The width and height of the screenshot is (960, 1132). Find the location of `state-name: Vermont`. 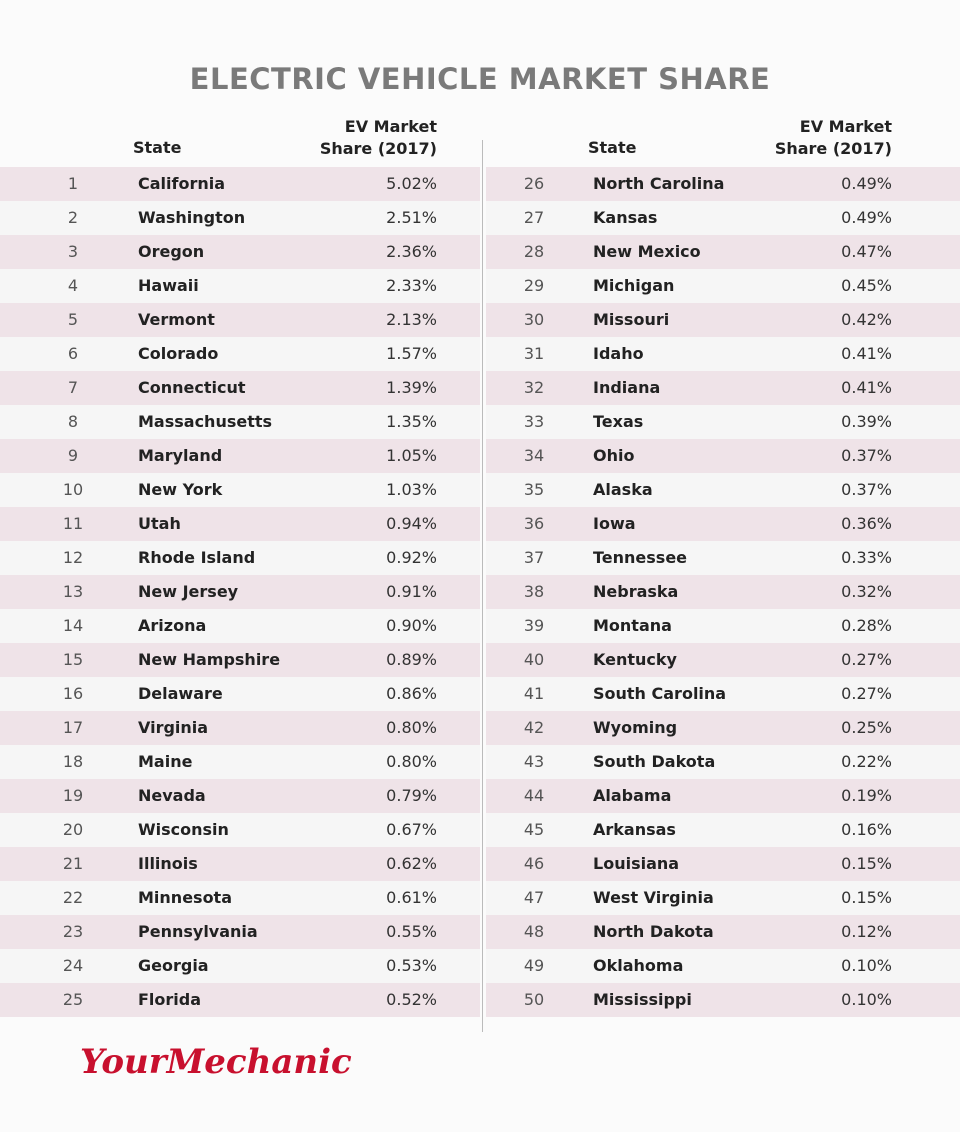

state-name: Vermont is located at coordinates (176, 319).